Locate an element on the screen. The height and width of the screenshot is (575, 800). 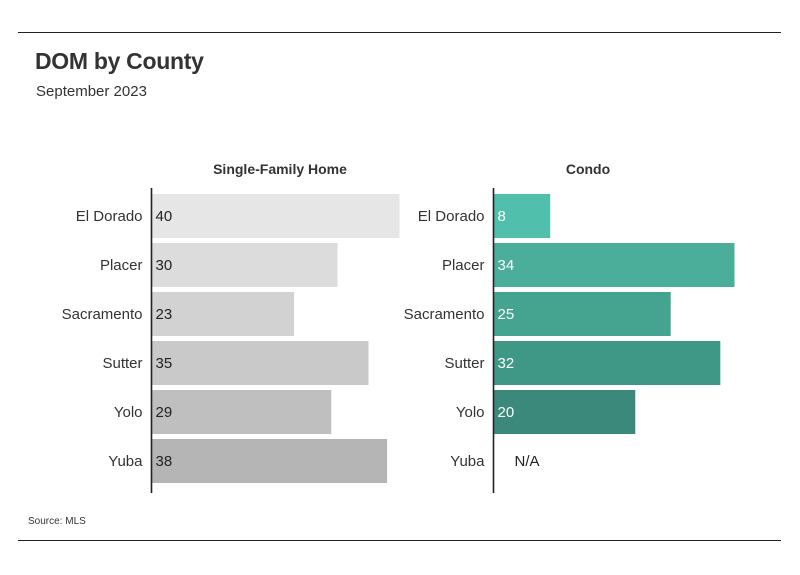
value-label-sfh-yolo: 29 is located at coordinates (164, 412).